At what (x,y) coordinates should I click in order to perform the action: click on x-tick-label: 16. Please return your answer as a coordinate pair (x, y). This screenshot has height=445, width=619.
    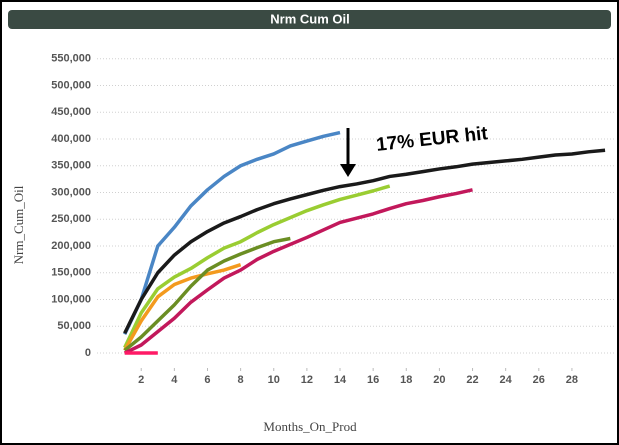
    Looking at the image, I should click on (373, 380).